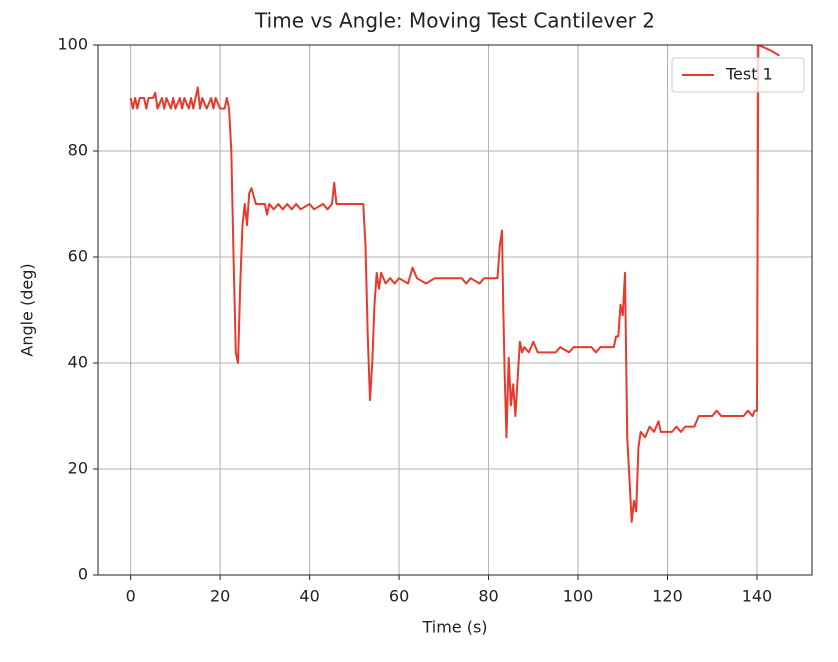 Image resolution: width=838 pixels, height=662 pixels. What do you see at coordinates (399, 596) in the screenshot?
I see `x-tick-label: 60` at bounding box center [399, 596].